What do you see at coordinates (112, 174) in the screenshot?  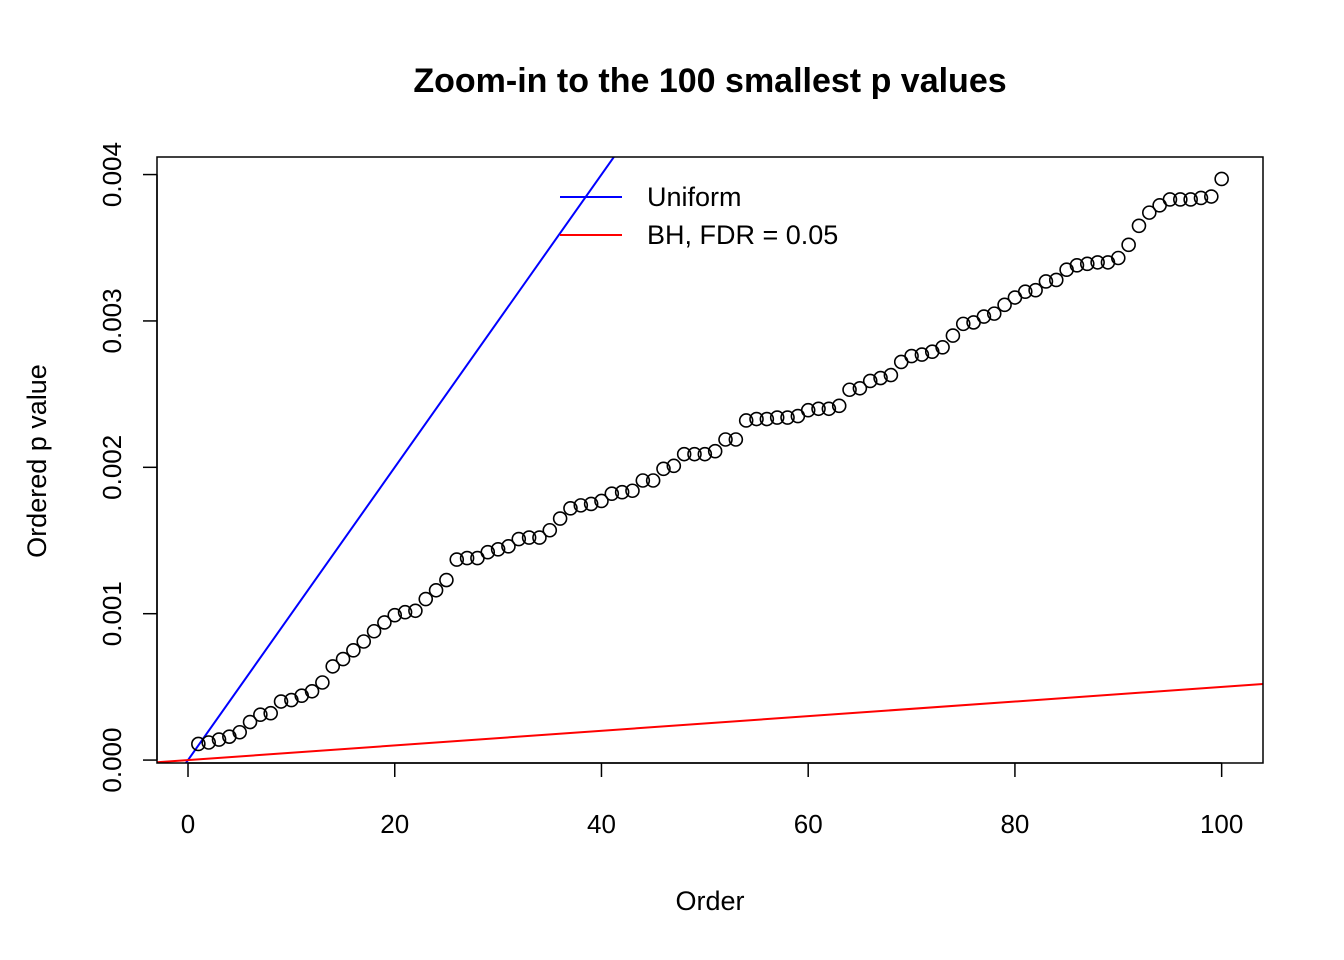 I see `y-tick-label: 0.004` at bounding box center [112, 174].